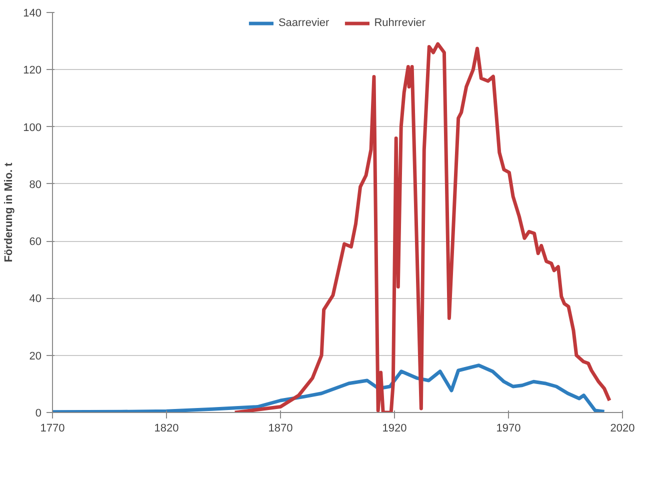 The image size is (667, 479). What do you see at coordinates (280, 428) in the screenshot?
I see `x-tick-label: 1870` at bounding box center [280, 428].